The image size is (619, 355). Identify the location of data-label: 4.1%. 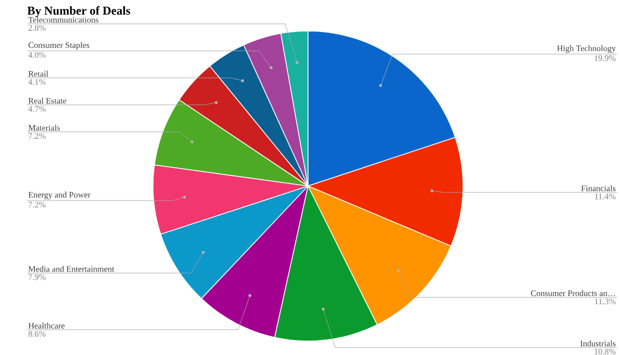
(37, 81).